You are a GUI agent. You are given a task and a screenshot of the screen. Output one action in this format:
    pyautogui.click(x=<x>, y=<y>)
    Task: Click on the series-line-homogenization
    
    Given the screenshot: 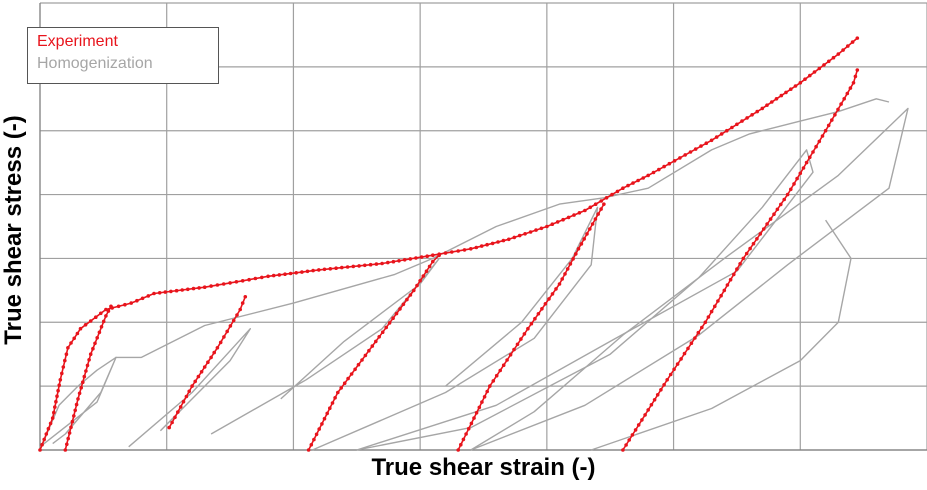 What is the action you would take?
    pyautogui.click(x=721, y=335)
    